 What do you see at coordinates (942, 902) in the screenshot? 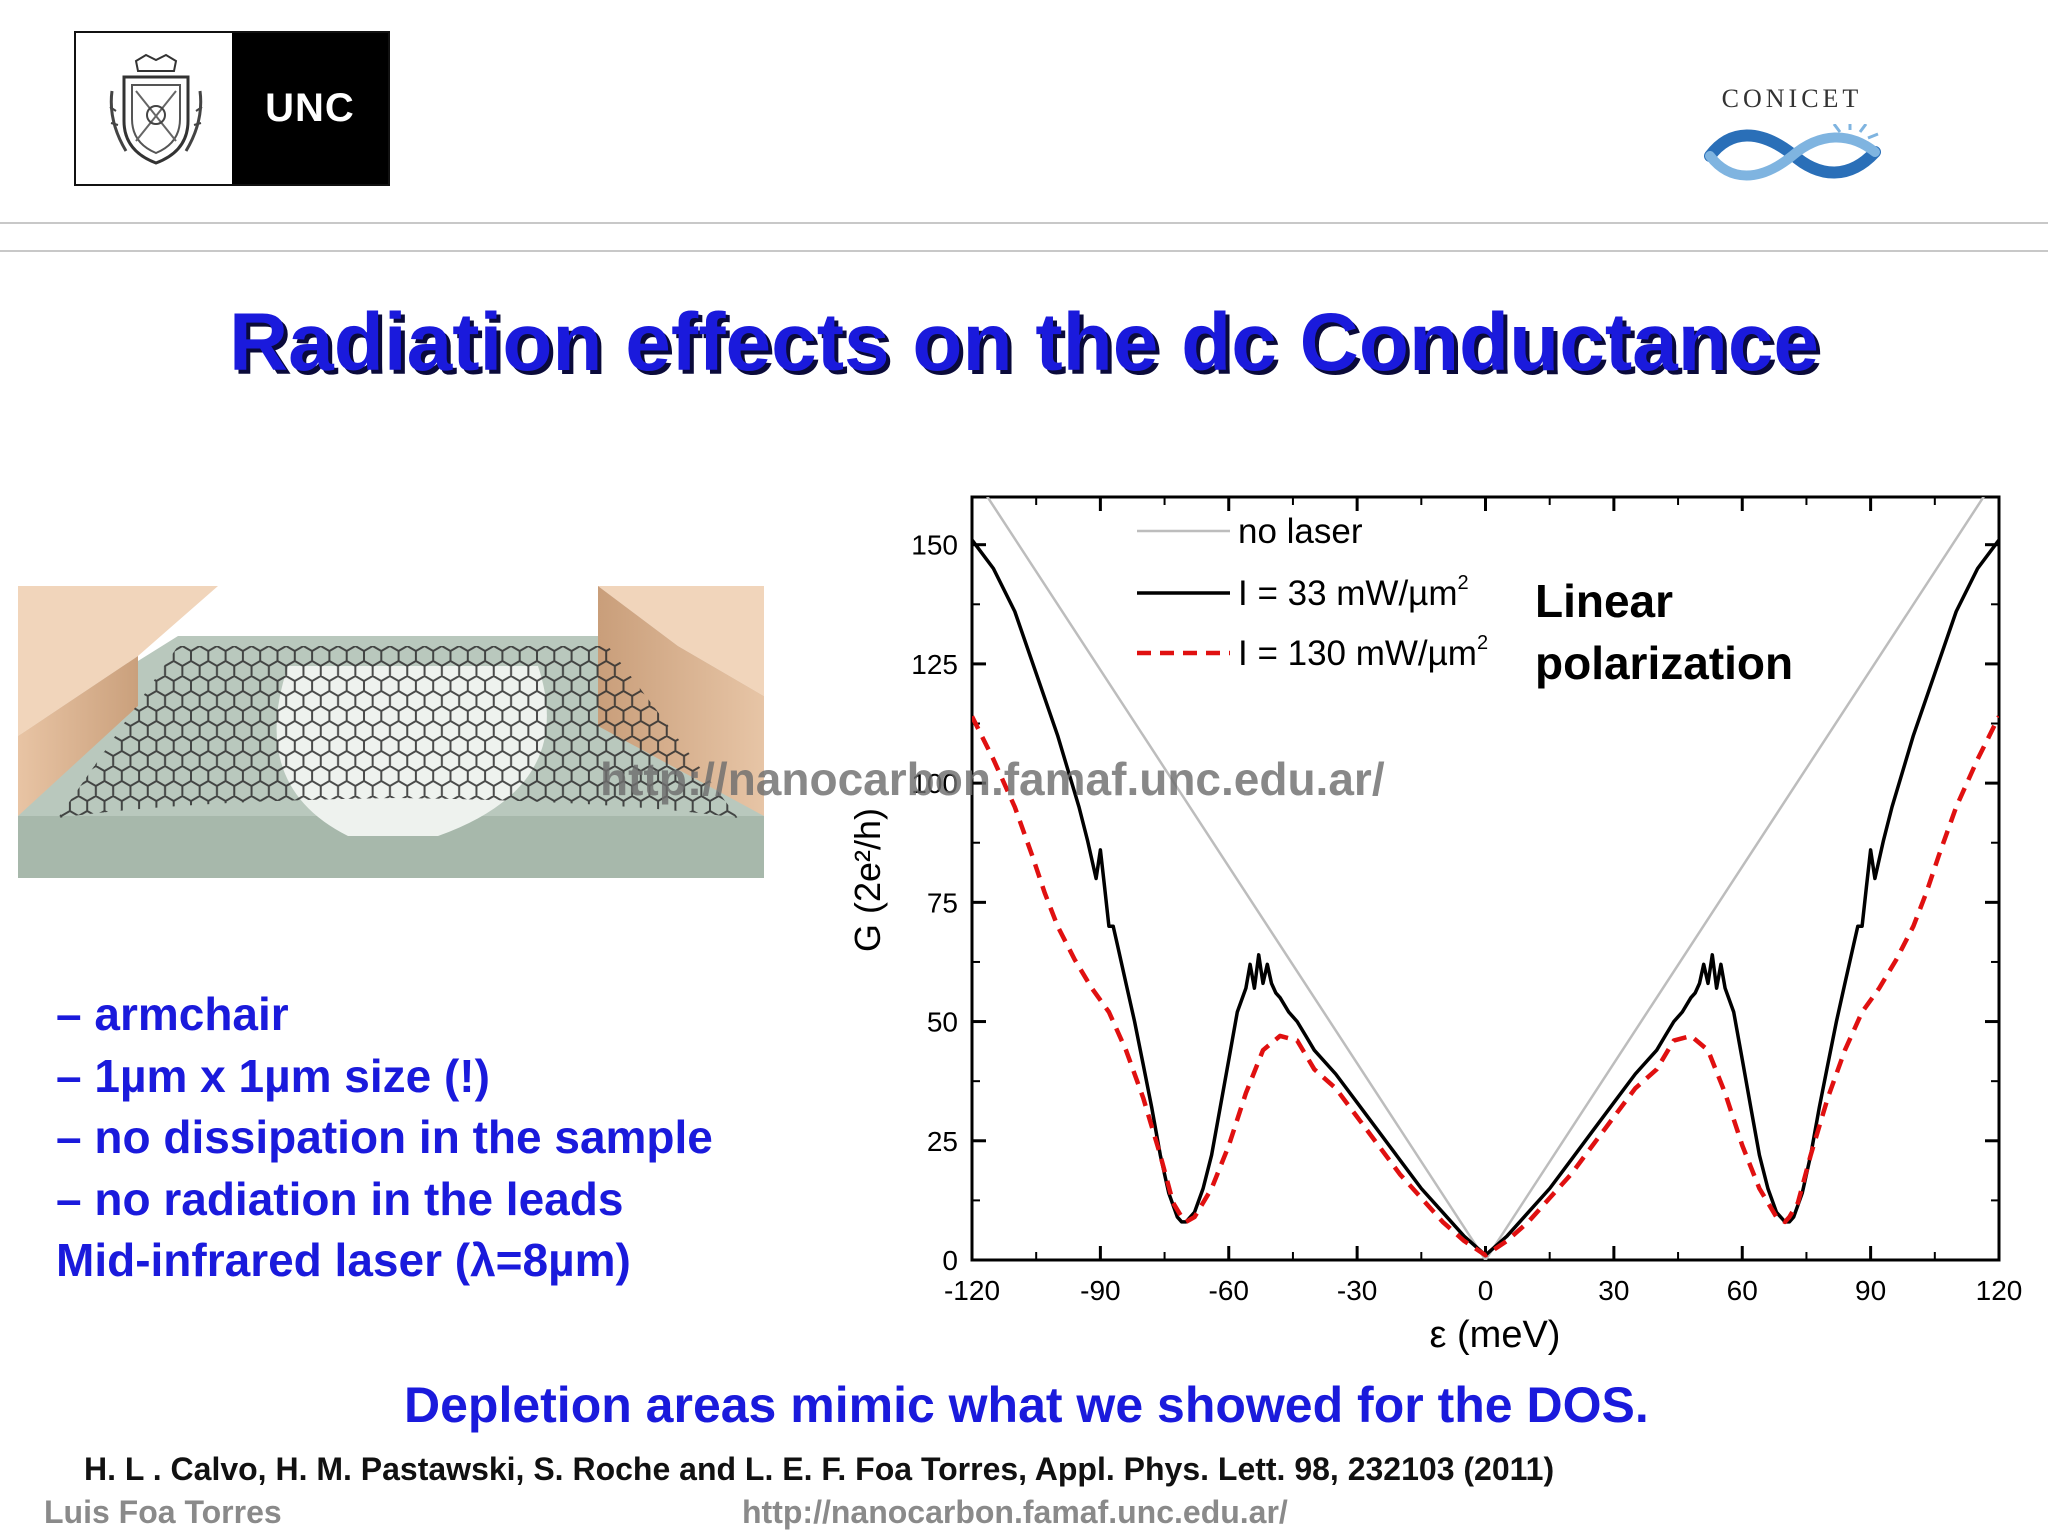
I see `y-tick-label: 75` at bounding box center [942, 902].